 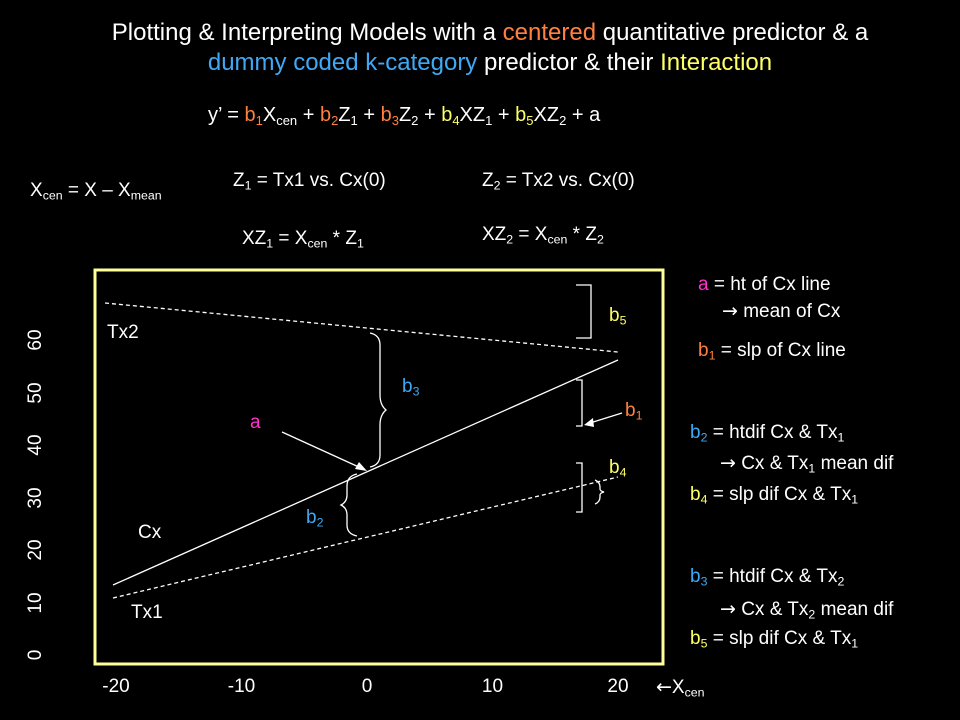 What do you see at coordinates (489, 120) in the screenshot?
I see `eq-xz1-sub: 1` at bounding box center [489, 120].